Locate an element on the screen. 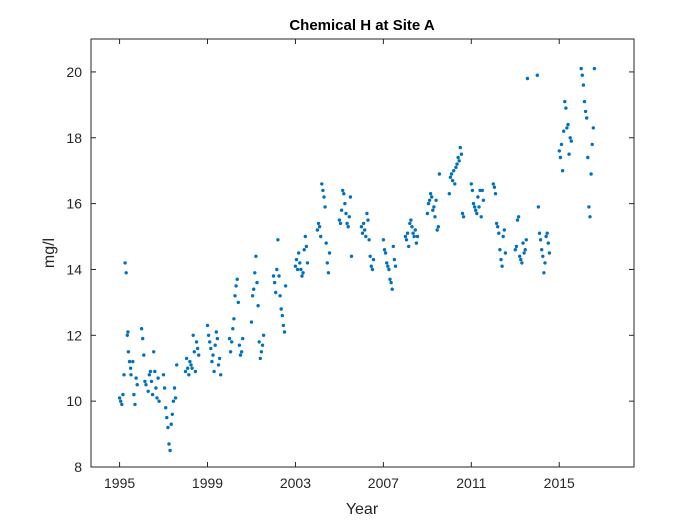 This screenshot has width=700, height=525. x-axis-label: Year is located at coordinates (362, 509).